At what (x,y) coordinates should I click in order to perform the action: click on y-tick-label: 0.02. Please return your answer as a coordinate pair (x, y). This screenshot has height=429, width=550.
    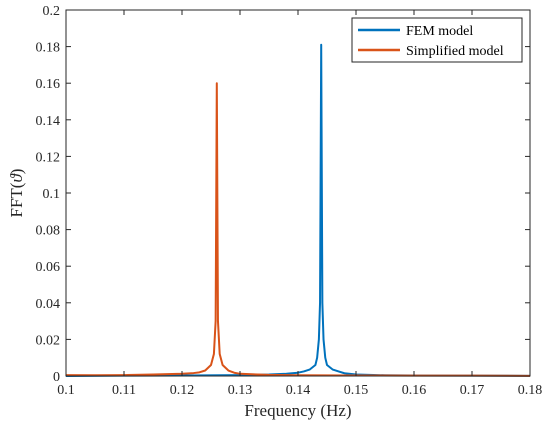
    Looking at the image, I should click on (48, 340).